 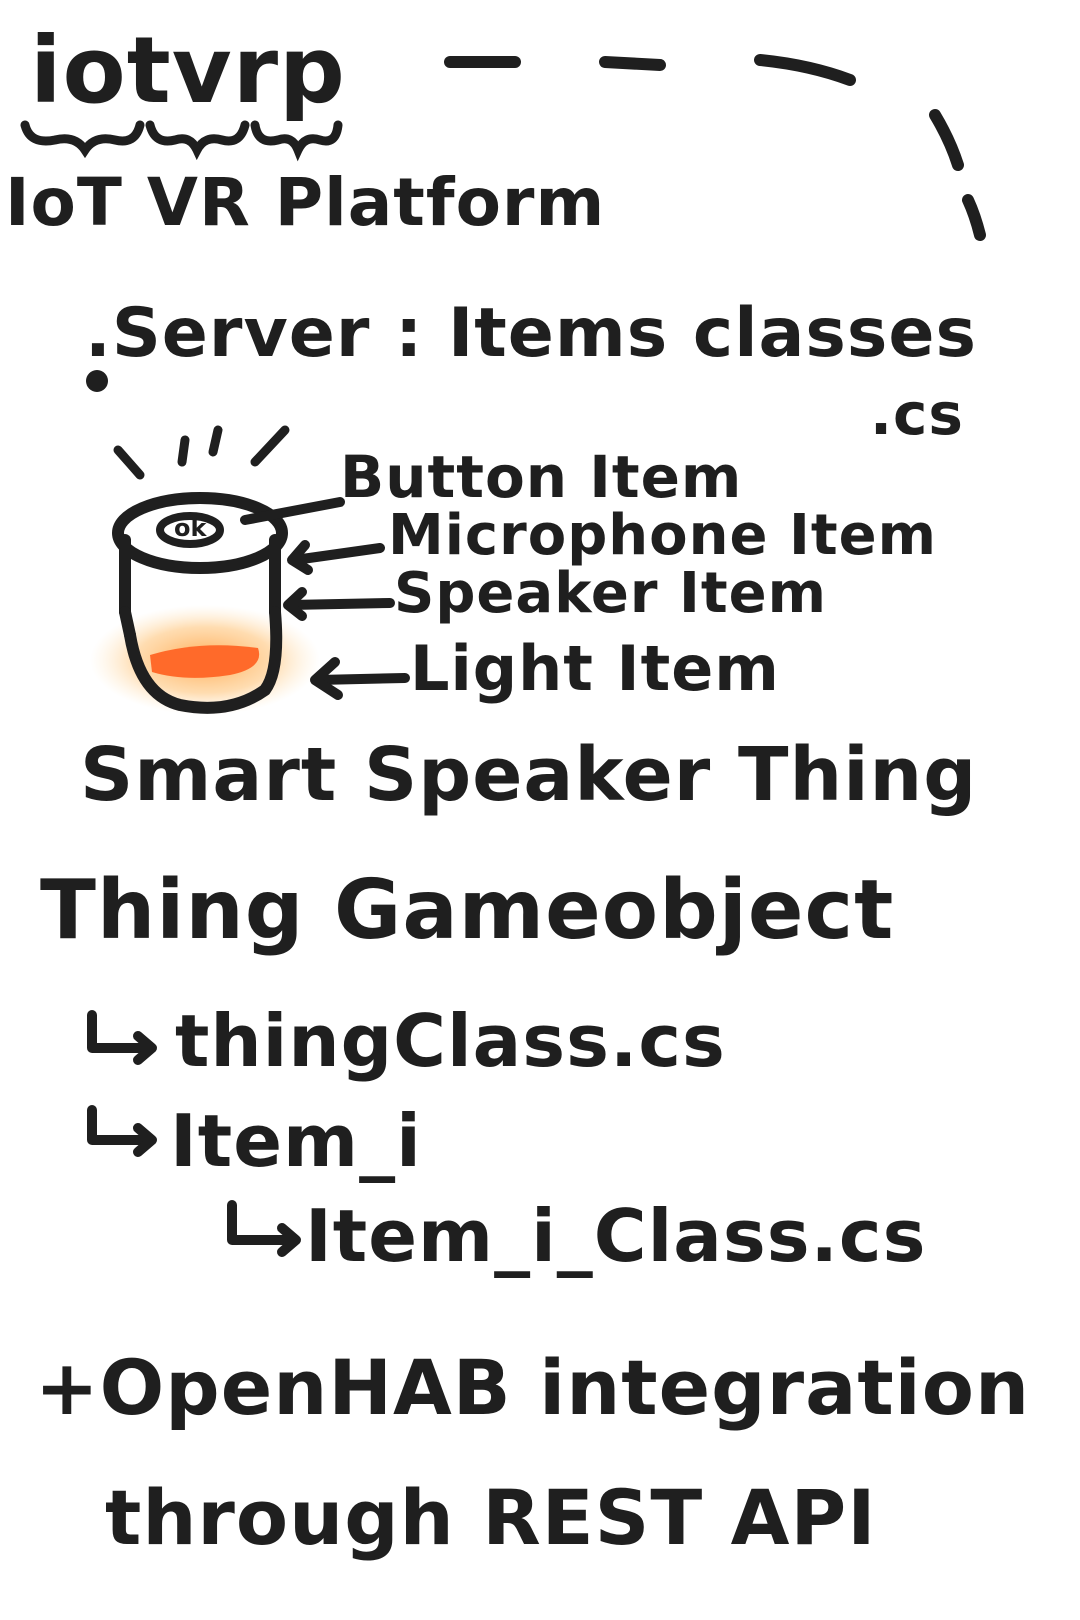 I want to click on server-ext-label: .cs, so click(x=917, y=414).